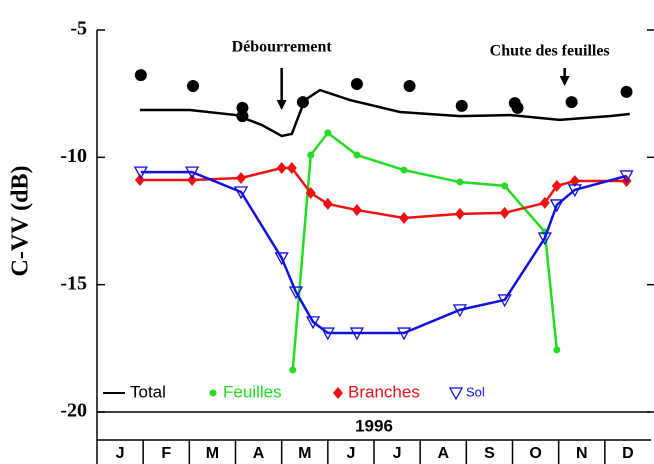  Describe the element at coordinates (628, 453) in the screenshot. I see `x-tick-label: D` at that location.